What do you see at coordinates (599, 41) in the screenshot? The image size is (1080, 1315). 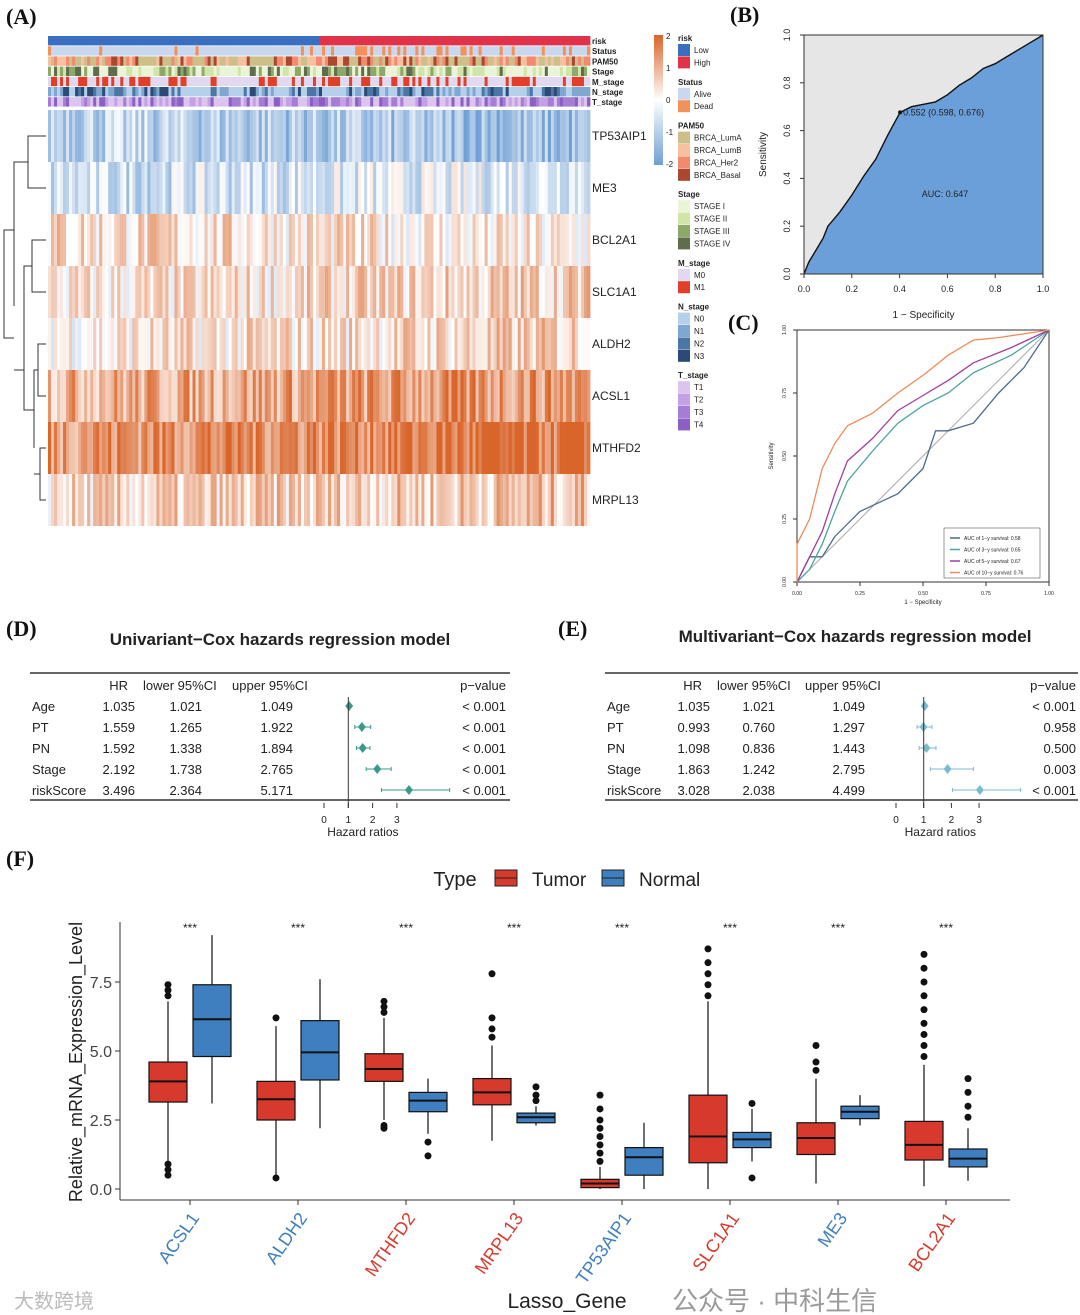 I see `annotation-track-label: risk` at bounding box center [599, 41].